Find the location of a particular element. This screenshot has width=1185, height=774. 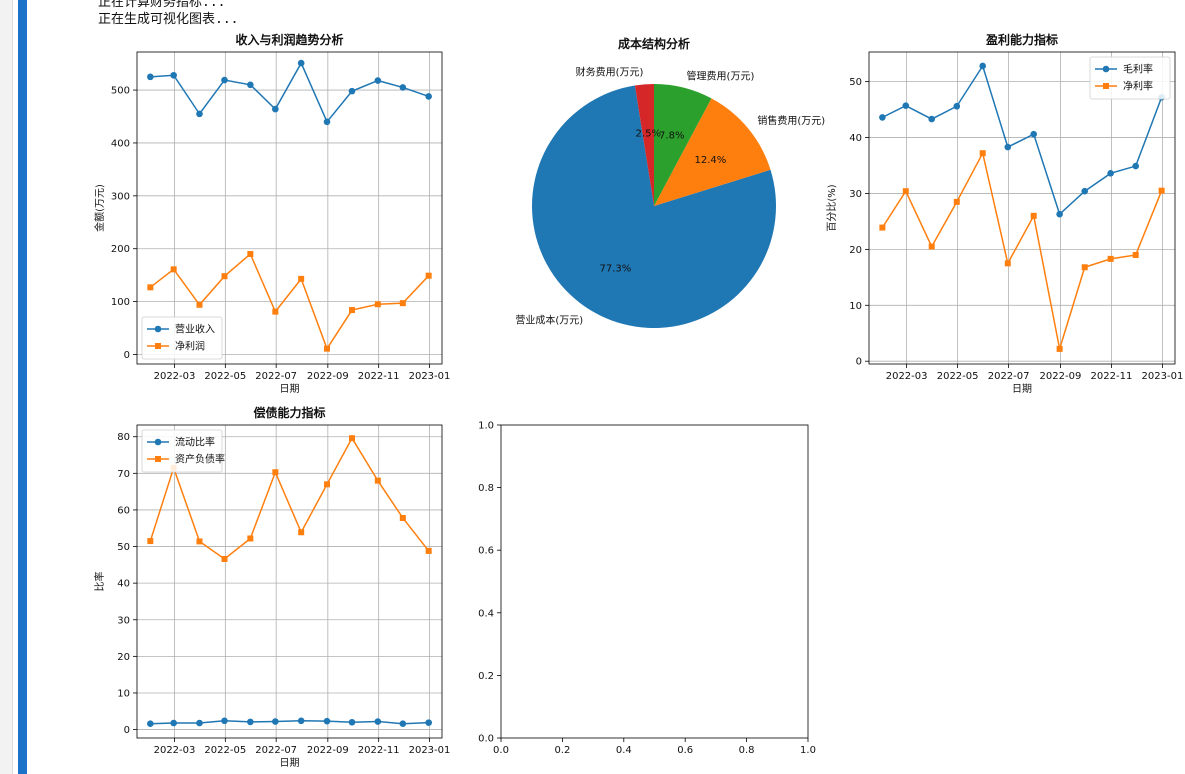

y-tick-label: 20 is located at coordinates (123, 657).